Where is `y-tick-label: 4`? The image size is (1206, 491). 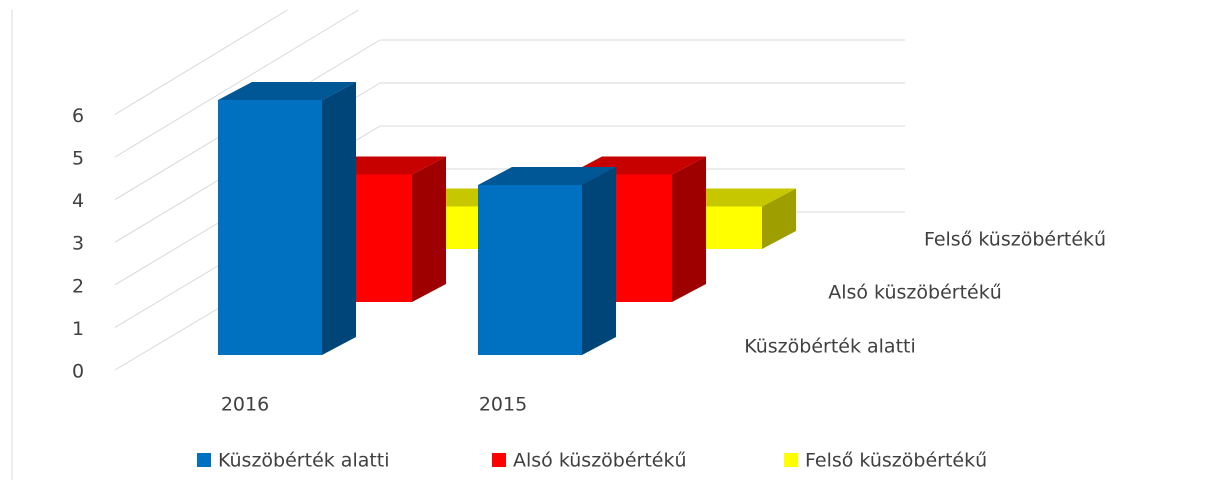
y-tick-label: 4 is located at coordinates (78, 201).